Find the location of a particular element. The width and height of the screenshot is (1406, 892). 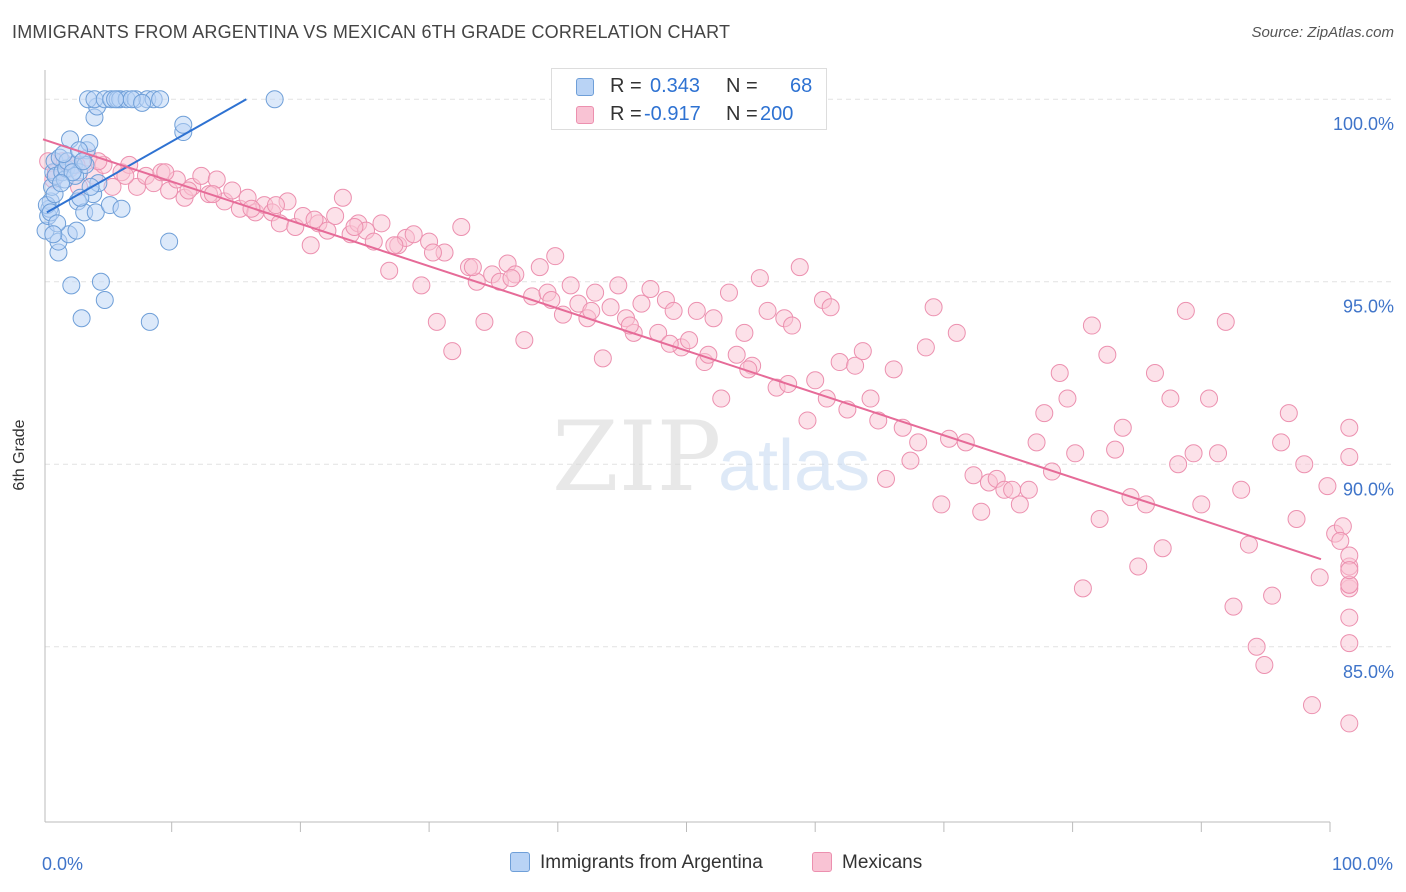

trendline-argentina is located at coordinates (146, 156).